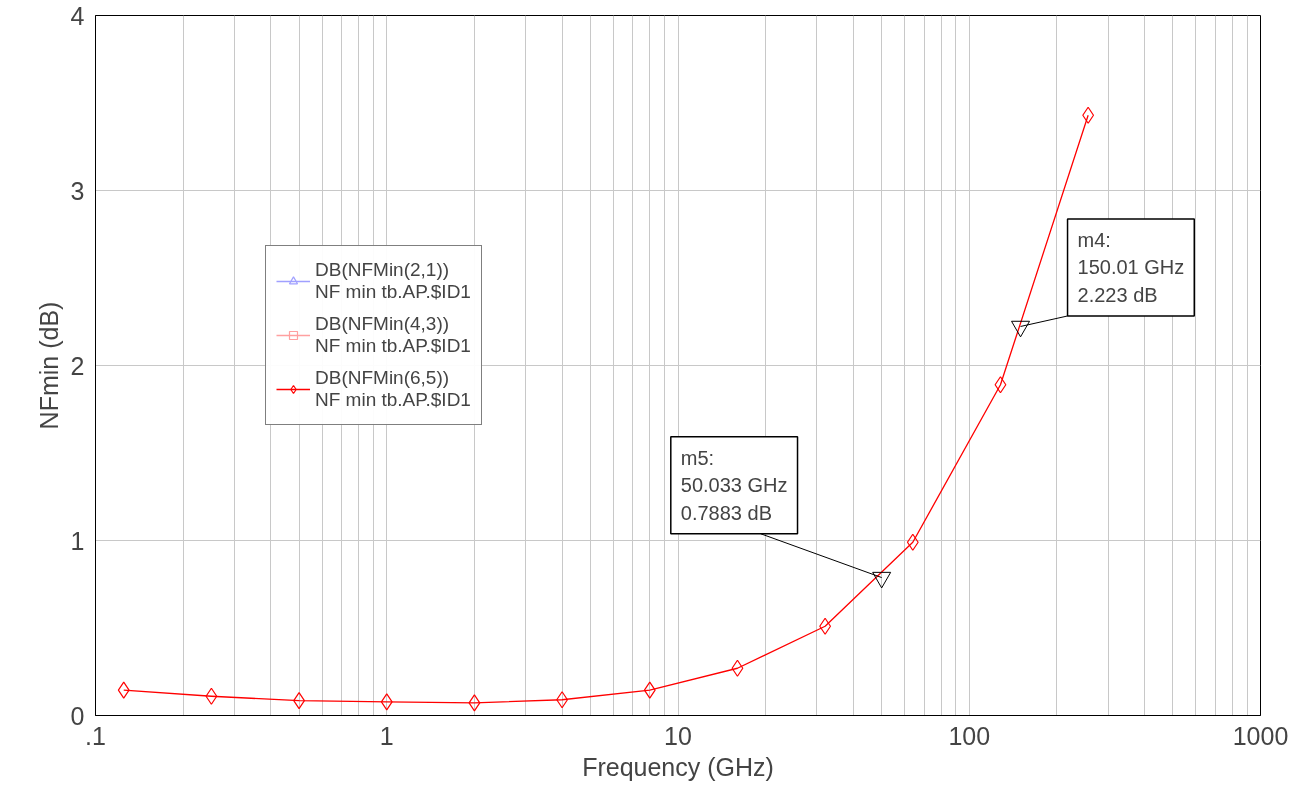  What do you see at coordinates (77, 15) in the screenshot?
I see `y-tick-label: 4` at bounding box center [77, 15].